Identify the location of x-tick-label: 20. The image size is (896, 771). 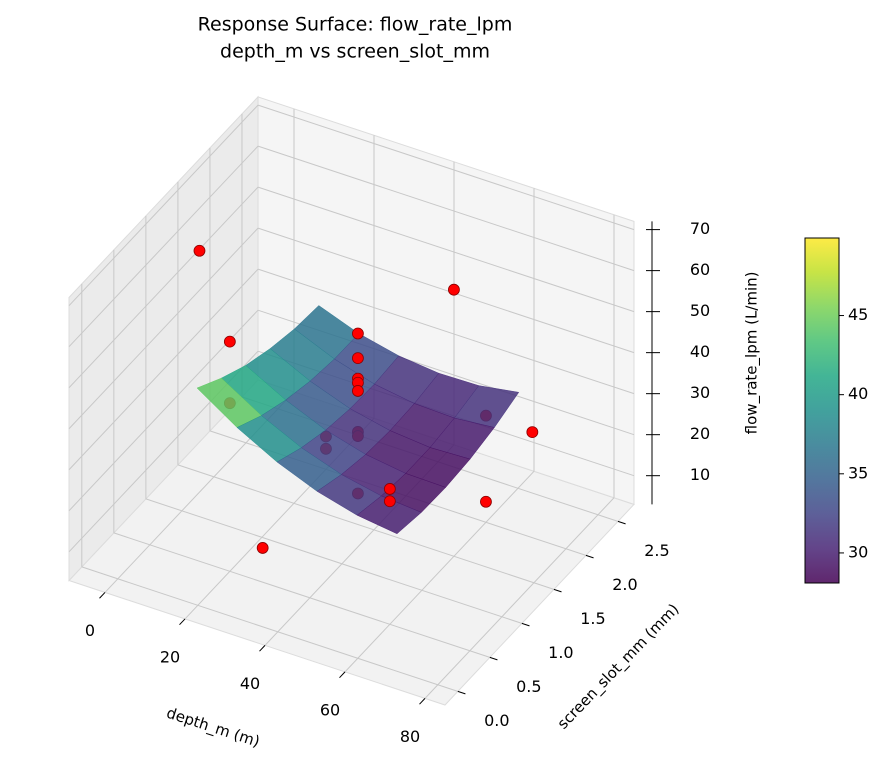
(170, 656).